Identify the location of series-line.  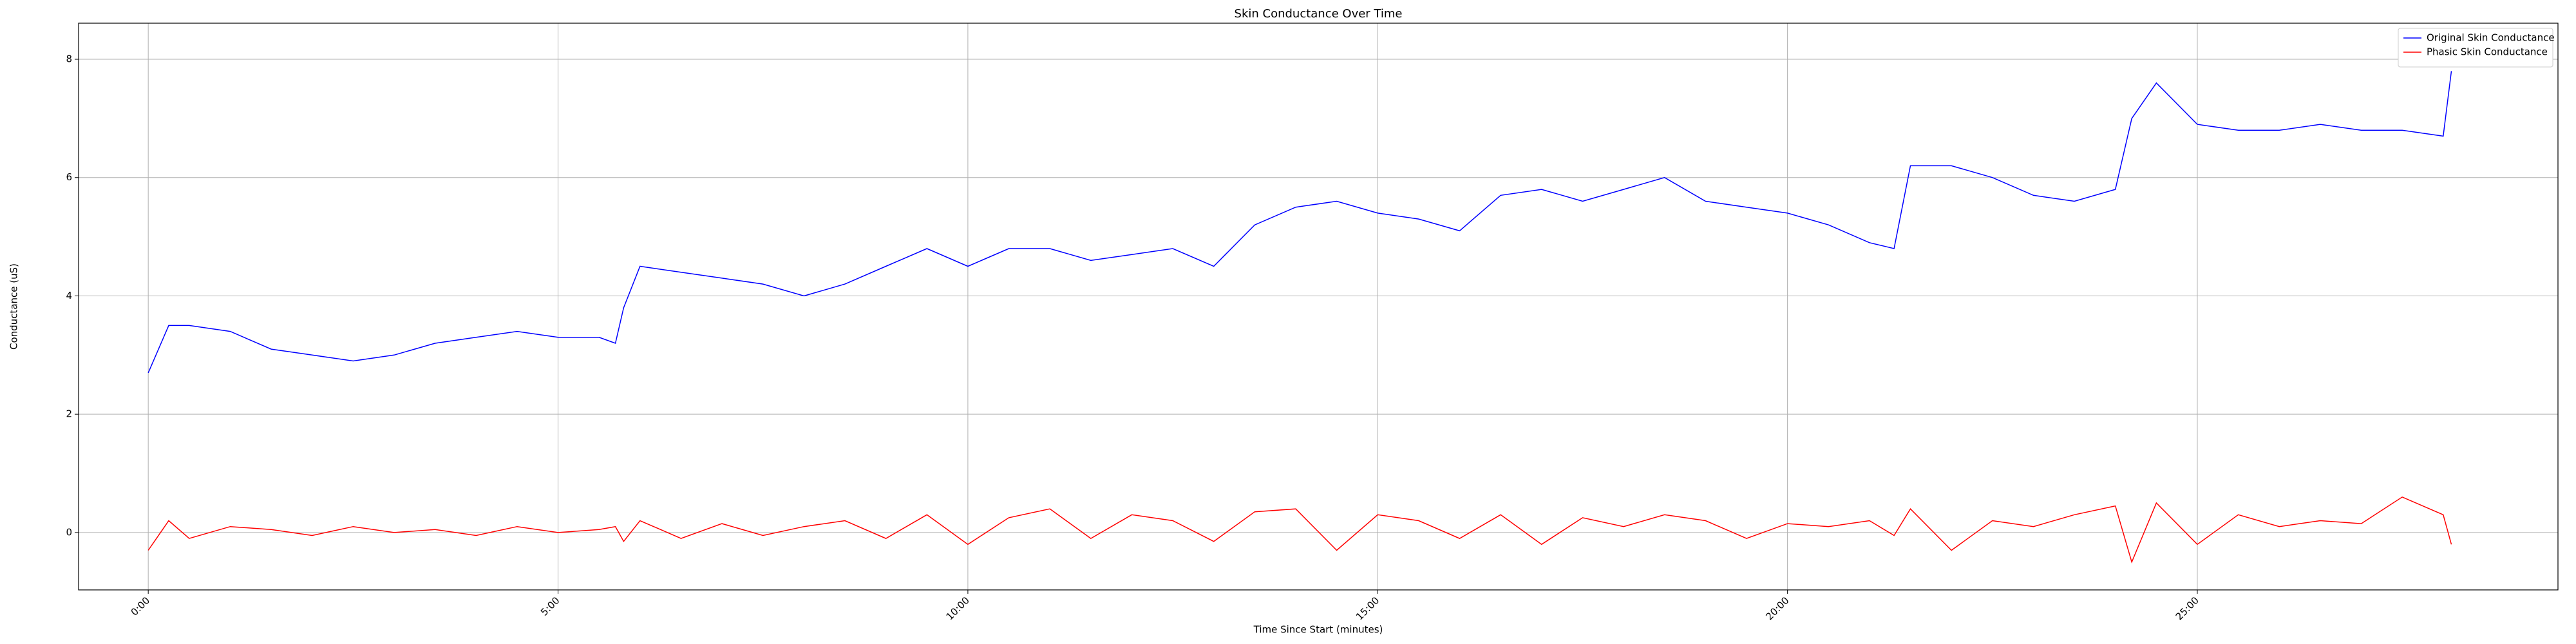
(1299, 530).